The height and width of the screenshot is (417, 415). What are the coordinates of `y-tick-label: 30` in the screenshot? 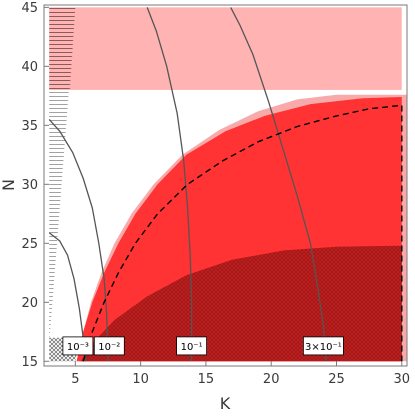 It's located at (29, 185).